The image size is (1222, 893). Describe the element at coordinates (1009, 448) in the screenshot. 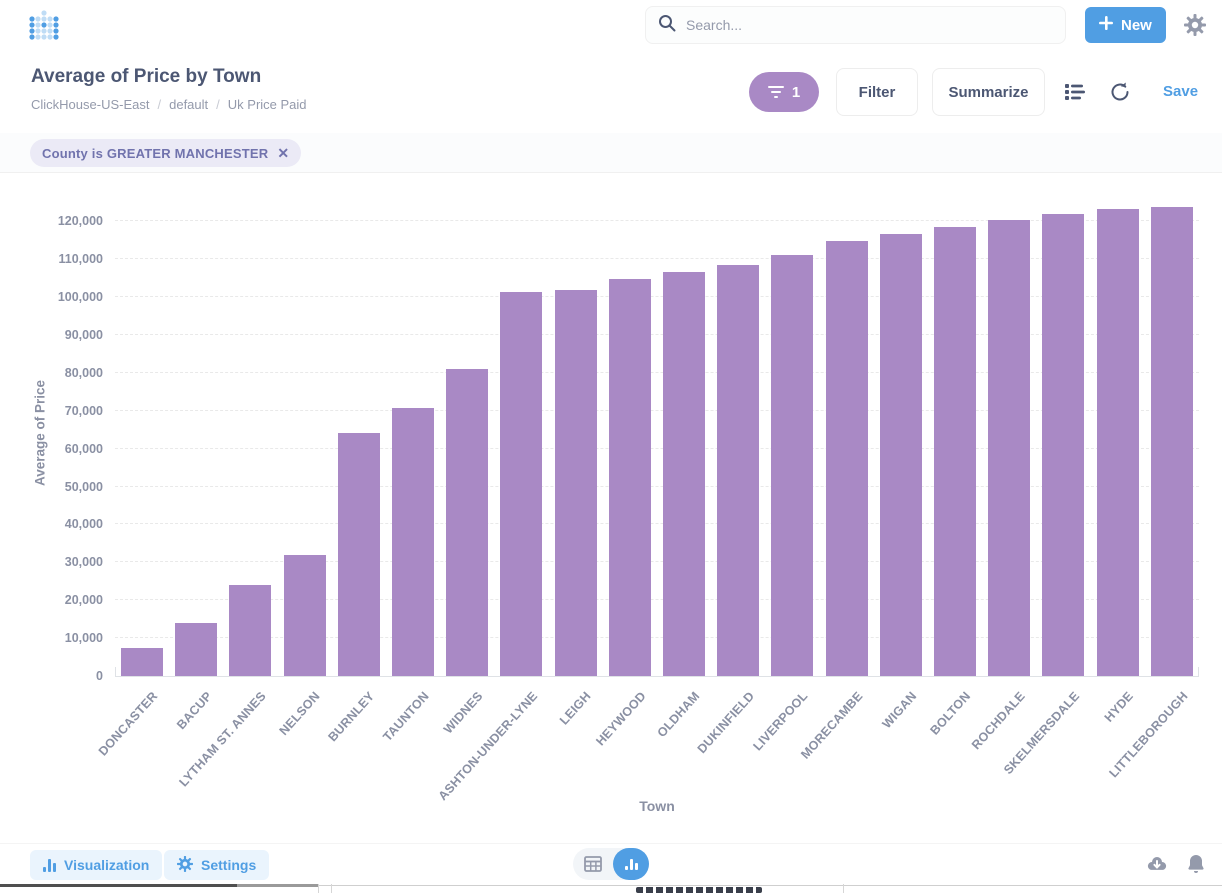

I see `bar-rochdale` at that location.